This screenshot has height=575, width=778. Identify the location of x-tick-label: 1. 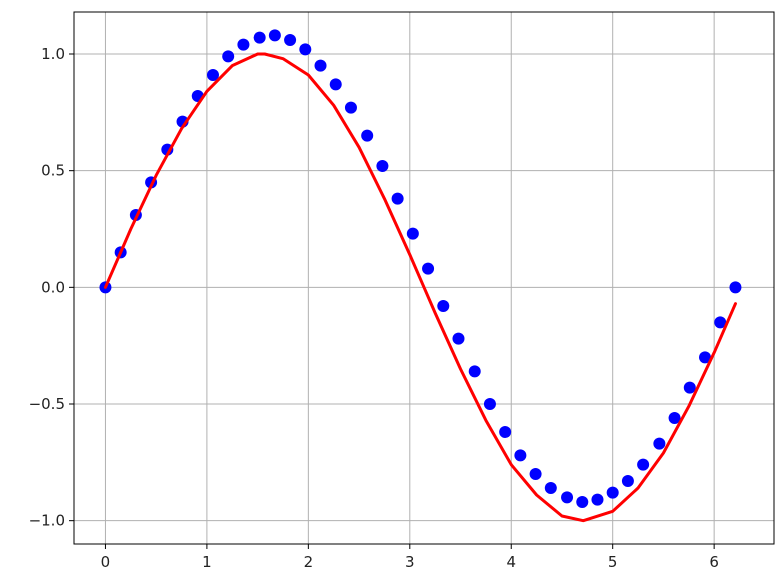
(207, 562).